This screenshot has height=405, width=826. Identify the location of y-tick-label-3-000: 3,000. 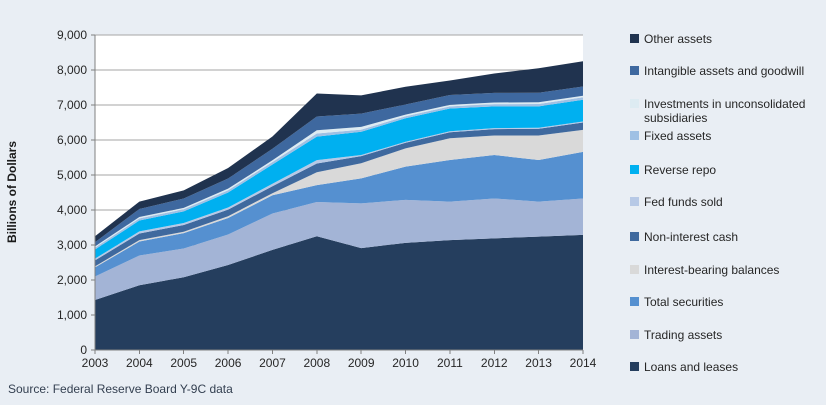
(72, 245).